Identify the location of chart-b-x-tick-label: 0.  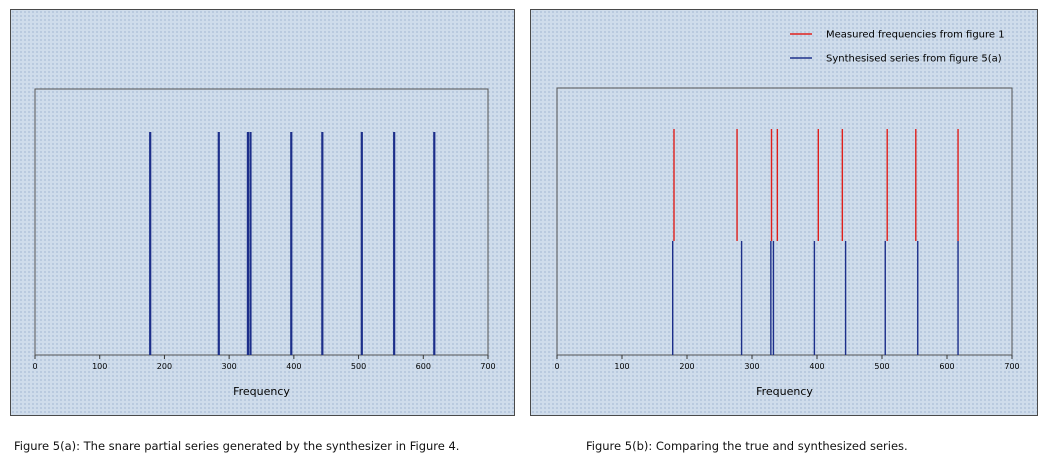
(556, 366).